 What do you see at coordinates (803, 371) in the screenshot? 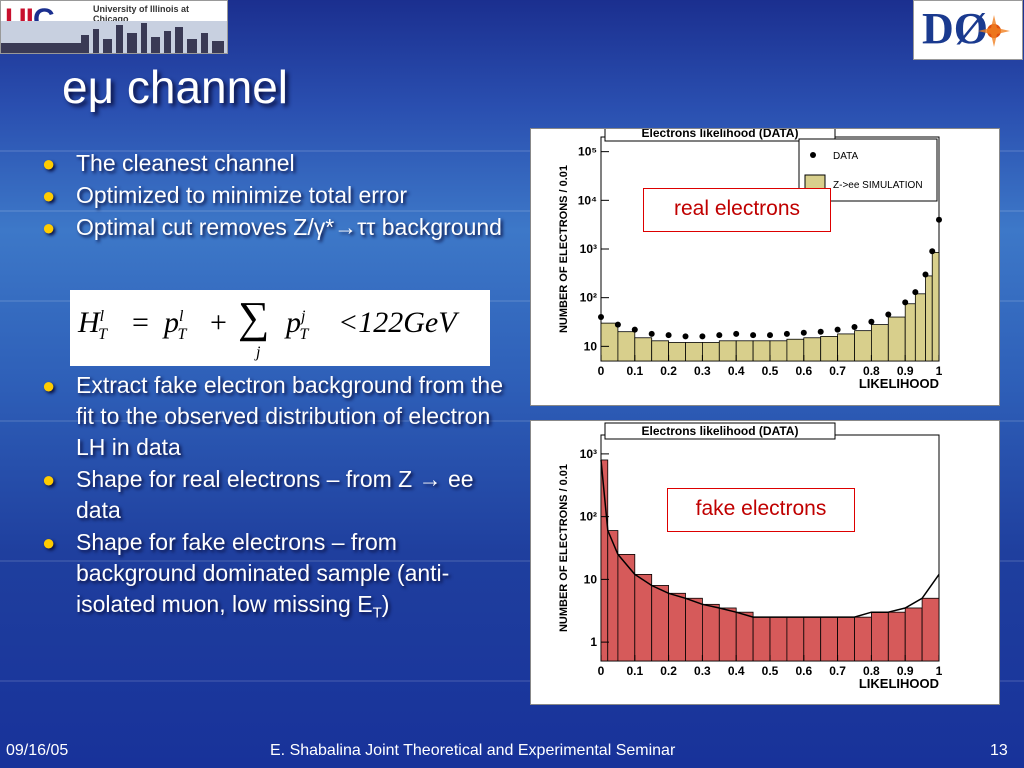
I see `x-tick-label: 0.6` at bounding box center [803, 371].